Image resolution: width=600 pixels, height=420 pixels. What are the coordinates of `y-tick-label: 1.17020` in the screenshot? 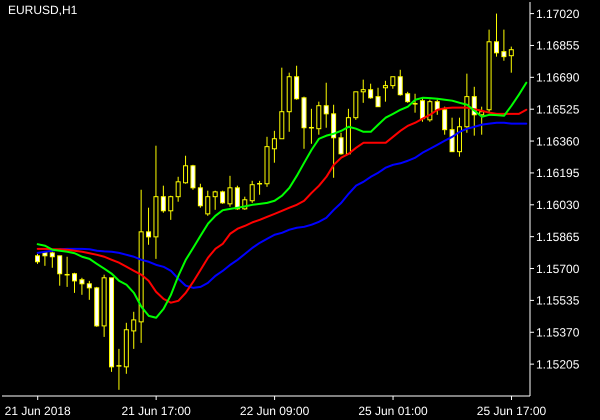 It's located at (558, 13).